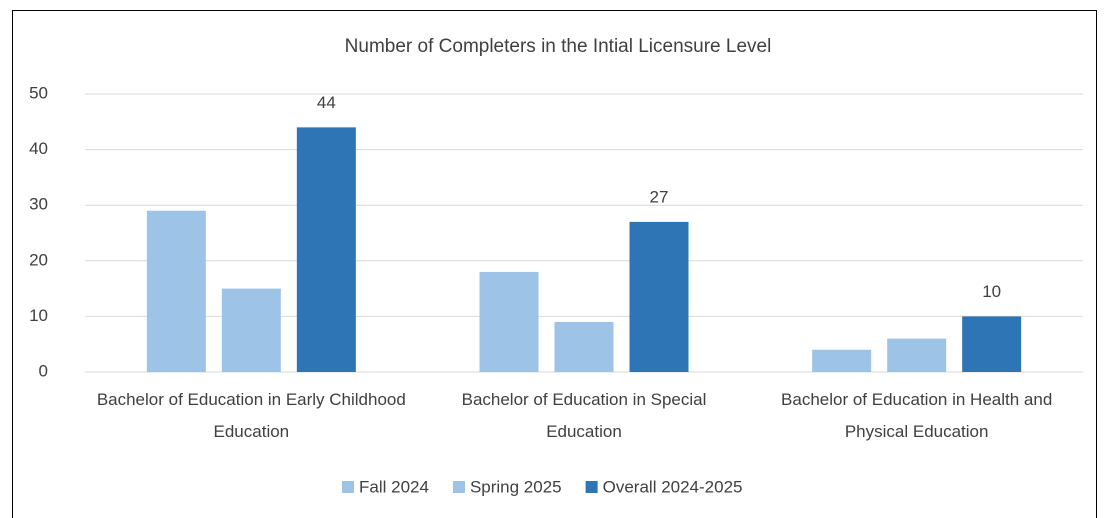 The width and height of the screenshot is (1105, 518). Describe the element at coordinates (991, 291) in the screenshot. I see `data-label: 10` at that location.